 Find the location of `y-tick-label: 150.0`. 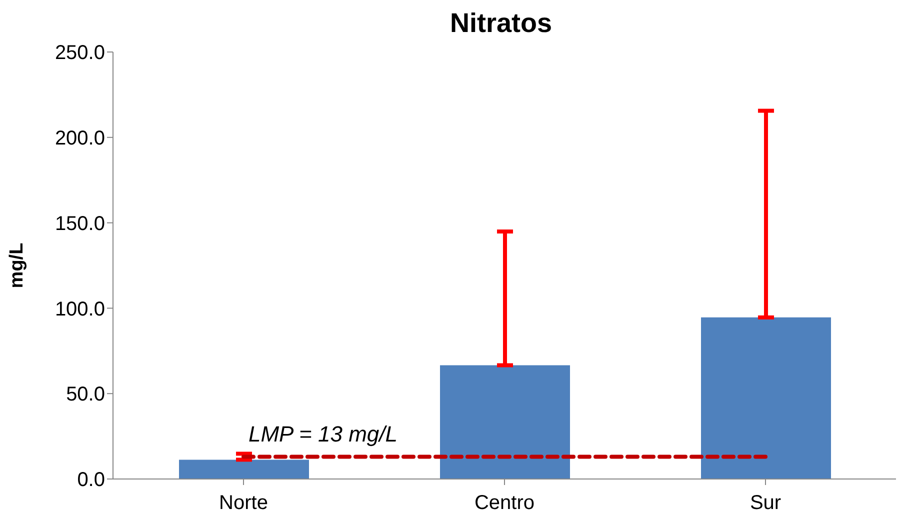

y-tick-label: 150.0 is located at coordinates (79, 223).